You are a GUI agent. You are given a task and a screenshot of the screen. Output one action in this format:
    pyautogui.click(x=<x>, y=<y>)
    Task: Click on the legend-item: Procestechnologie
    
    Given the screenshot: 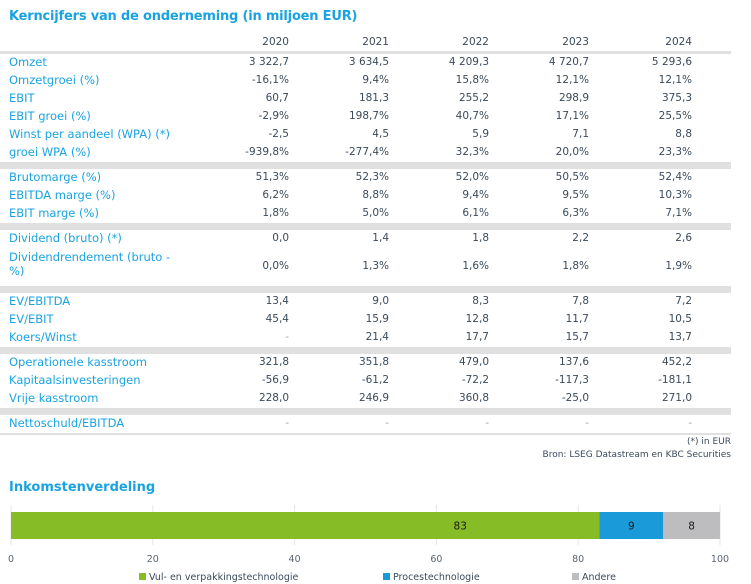 What is the action you would take?
    pyautogui.click(x=431, y=577)
    